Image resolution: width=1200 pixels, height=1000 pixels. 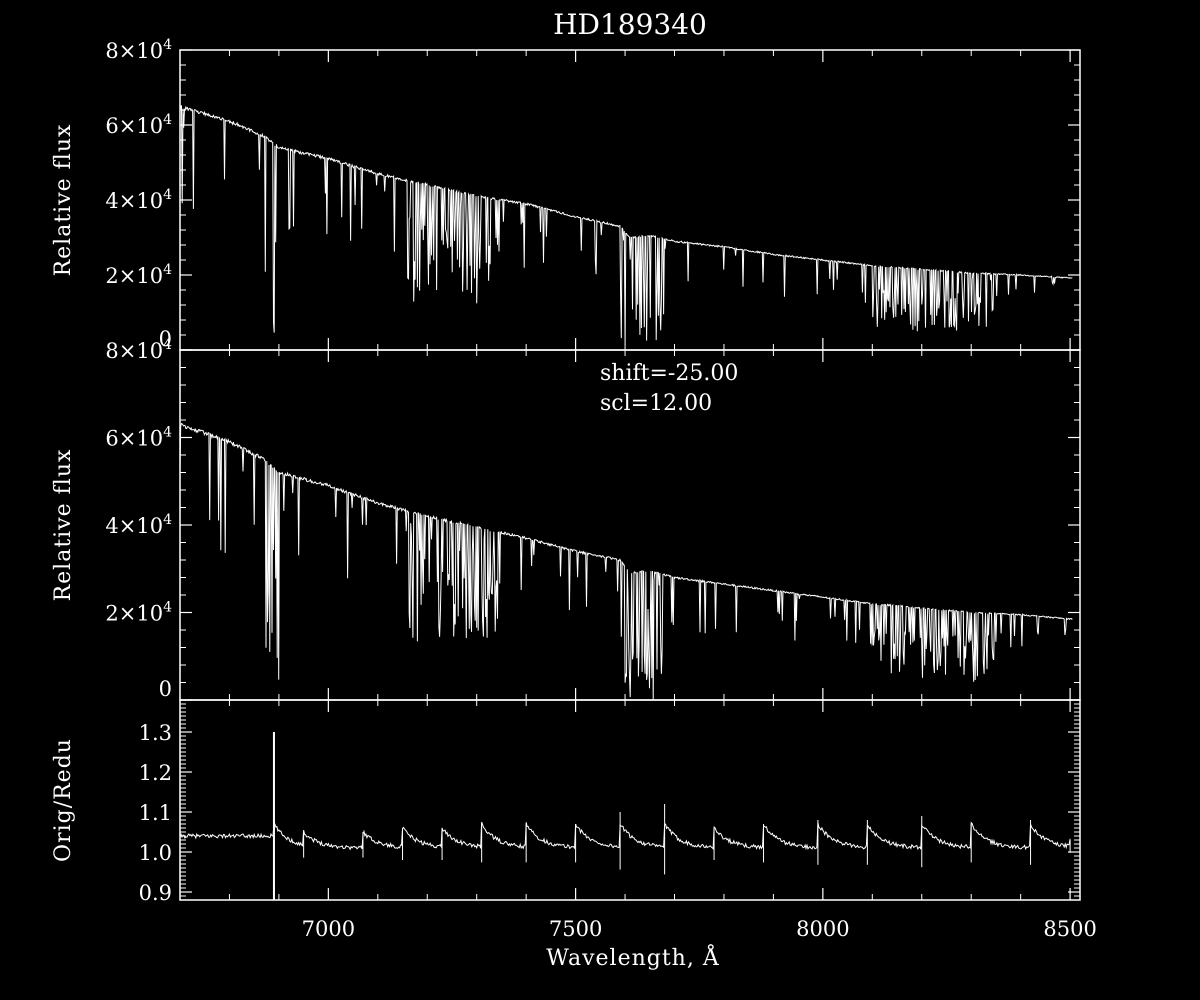 I want to click on shift-annotation: shift=-25.00, so click(x=669, y=373).